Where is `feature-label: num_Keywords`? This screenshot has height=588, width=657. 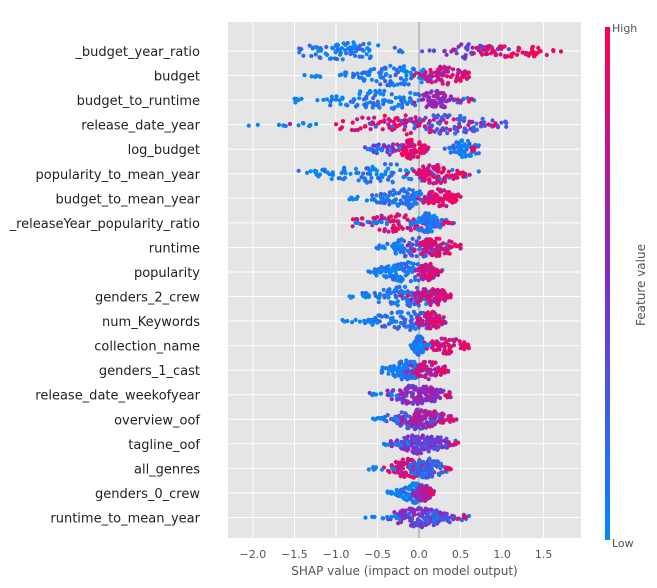 feature-label: num_Keywords is located at coordinates (151, 322).